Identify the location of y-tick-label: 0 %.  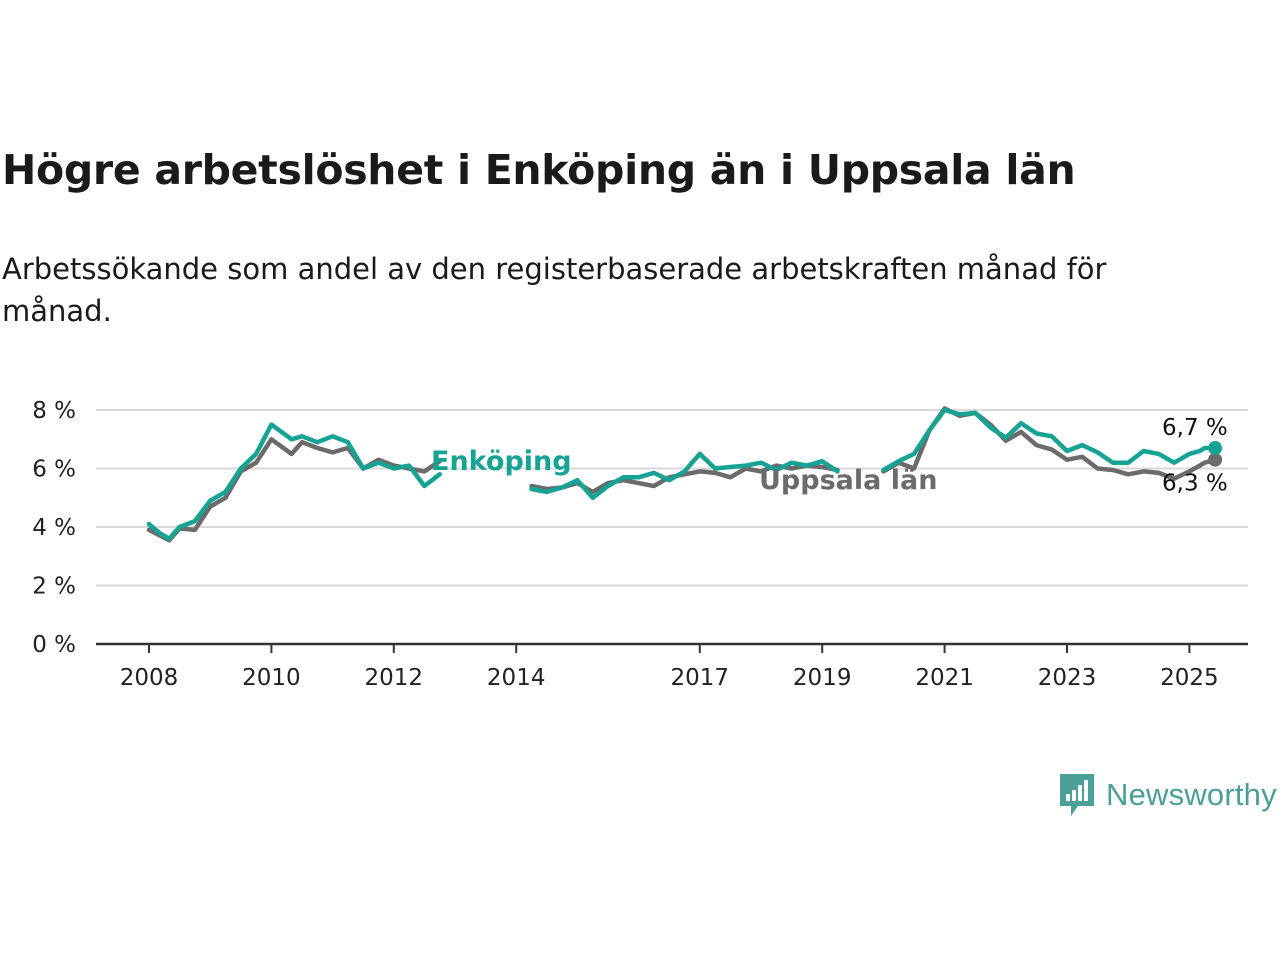
(54, 645).